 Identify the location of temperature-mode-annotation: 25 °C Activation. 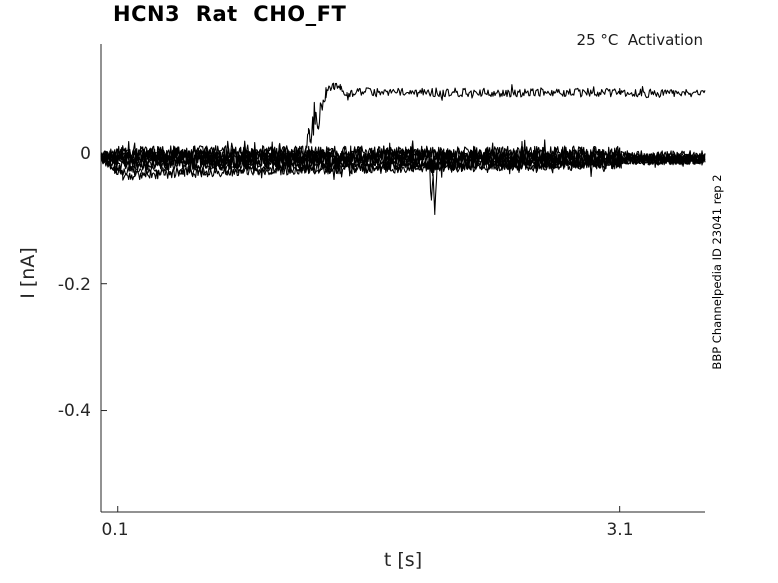
(639, 40).